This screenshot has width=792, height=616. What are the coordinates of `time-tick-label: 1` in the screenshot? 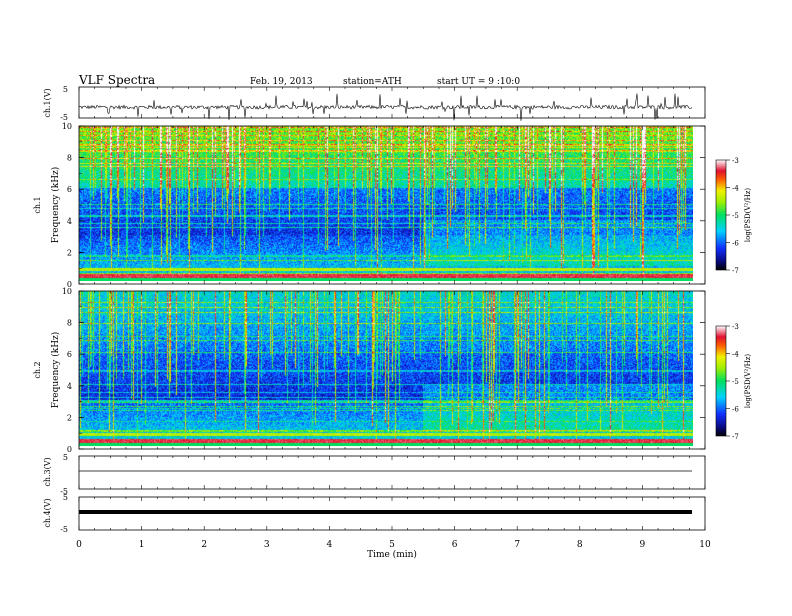 It's located at (142, 545).